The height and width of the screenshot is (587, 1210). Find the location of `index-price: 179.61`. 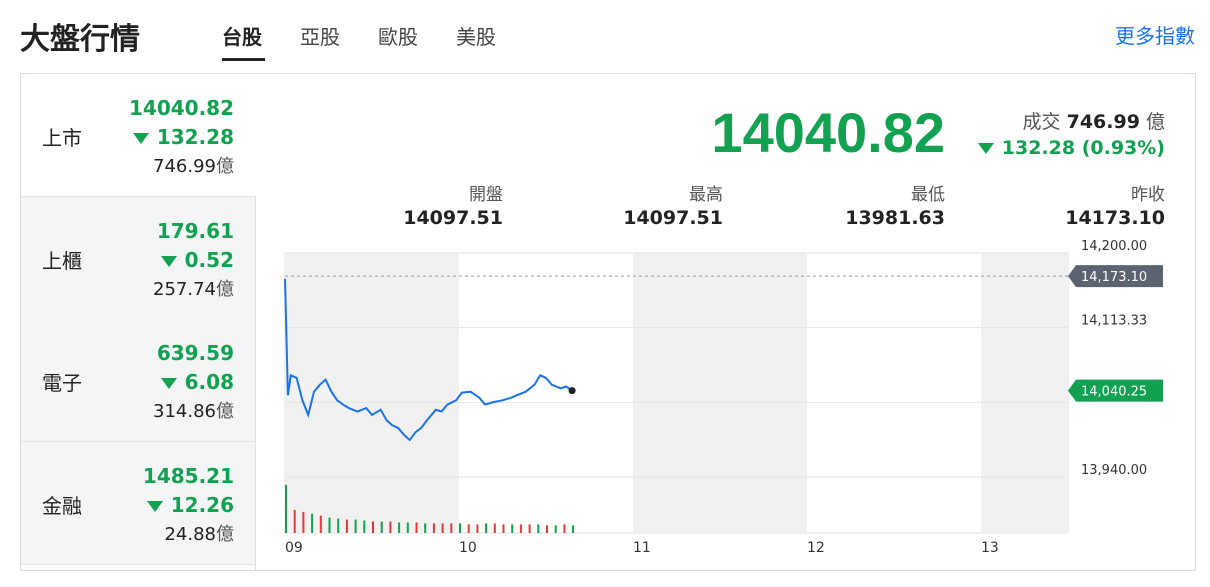

index-price: 179.61 is located at coordinates (195, 230).